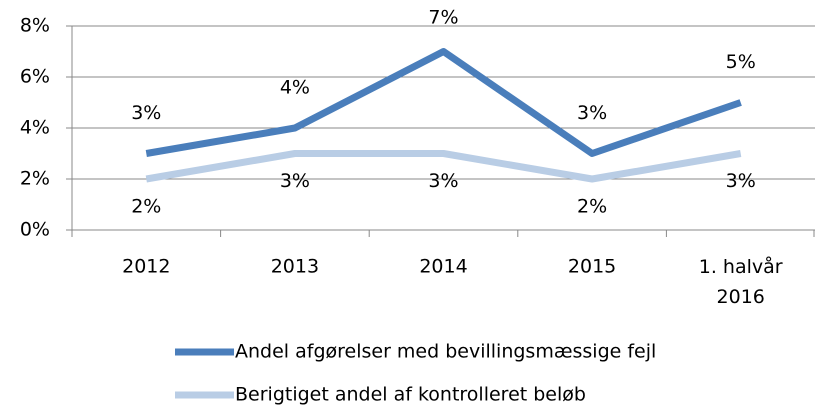  Describe the element at coordinates (295, 88) in the screenshot. I see `data-label: 4%` at that location.